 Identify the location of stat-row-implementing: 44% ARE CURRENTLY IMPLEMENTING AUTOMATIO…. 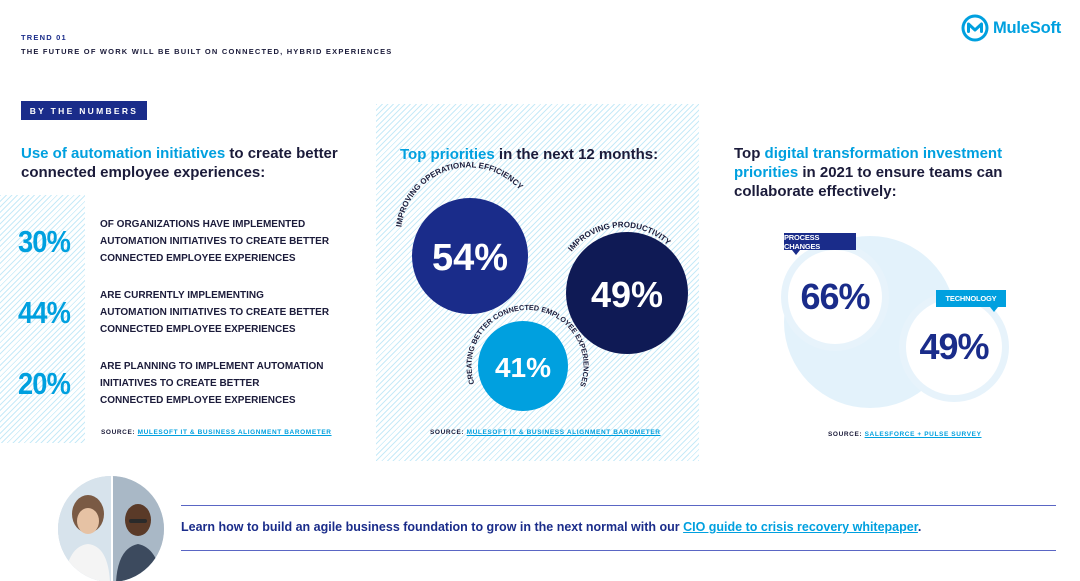
(183, 312).